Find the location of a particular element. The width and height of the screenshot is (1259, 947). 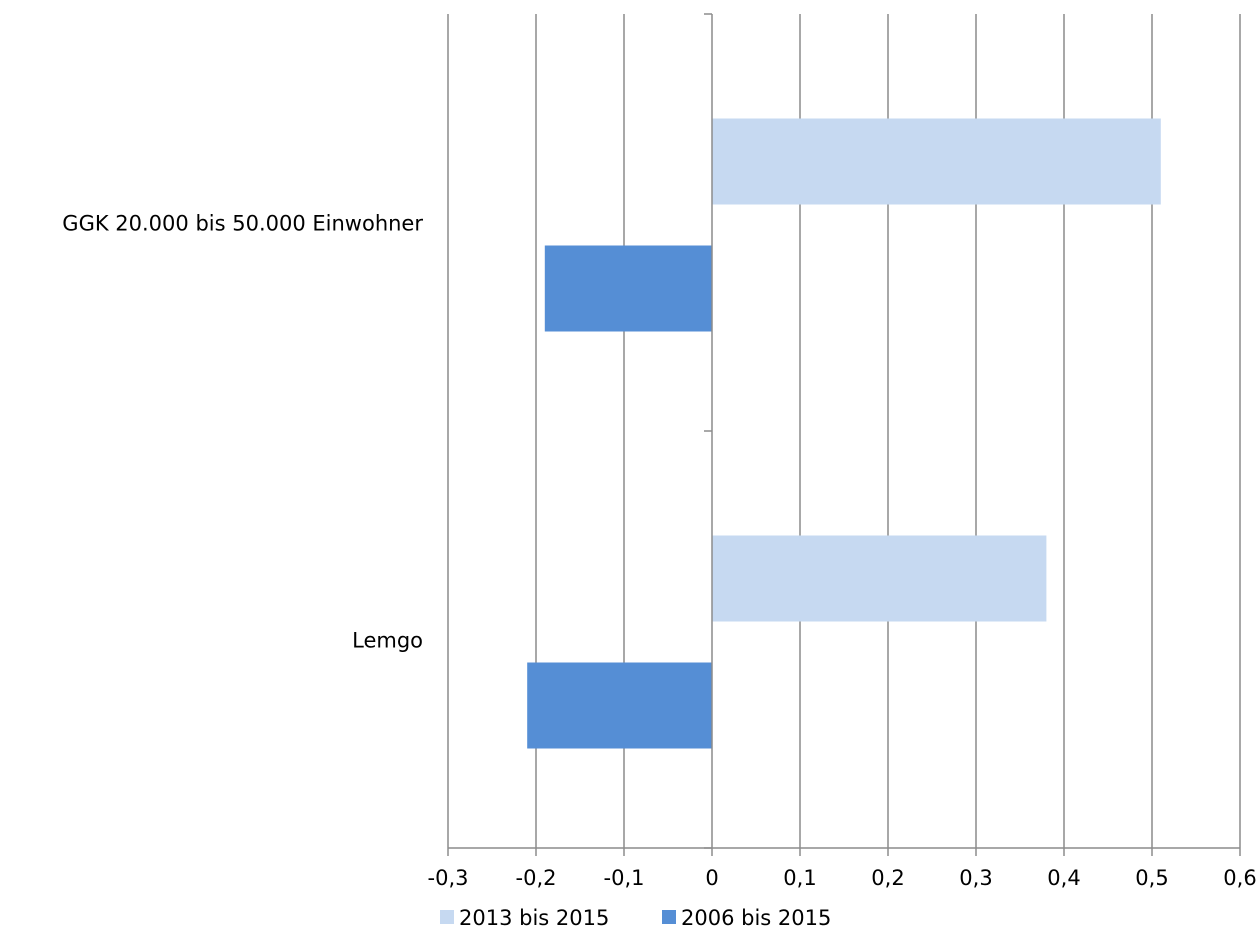

x-tick-label: 0,6 is located at coordinates (1239, 878).